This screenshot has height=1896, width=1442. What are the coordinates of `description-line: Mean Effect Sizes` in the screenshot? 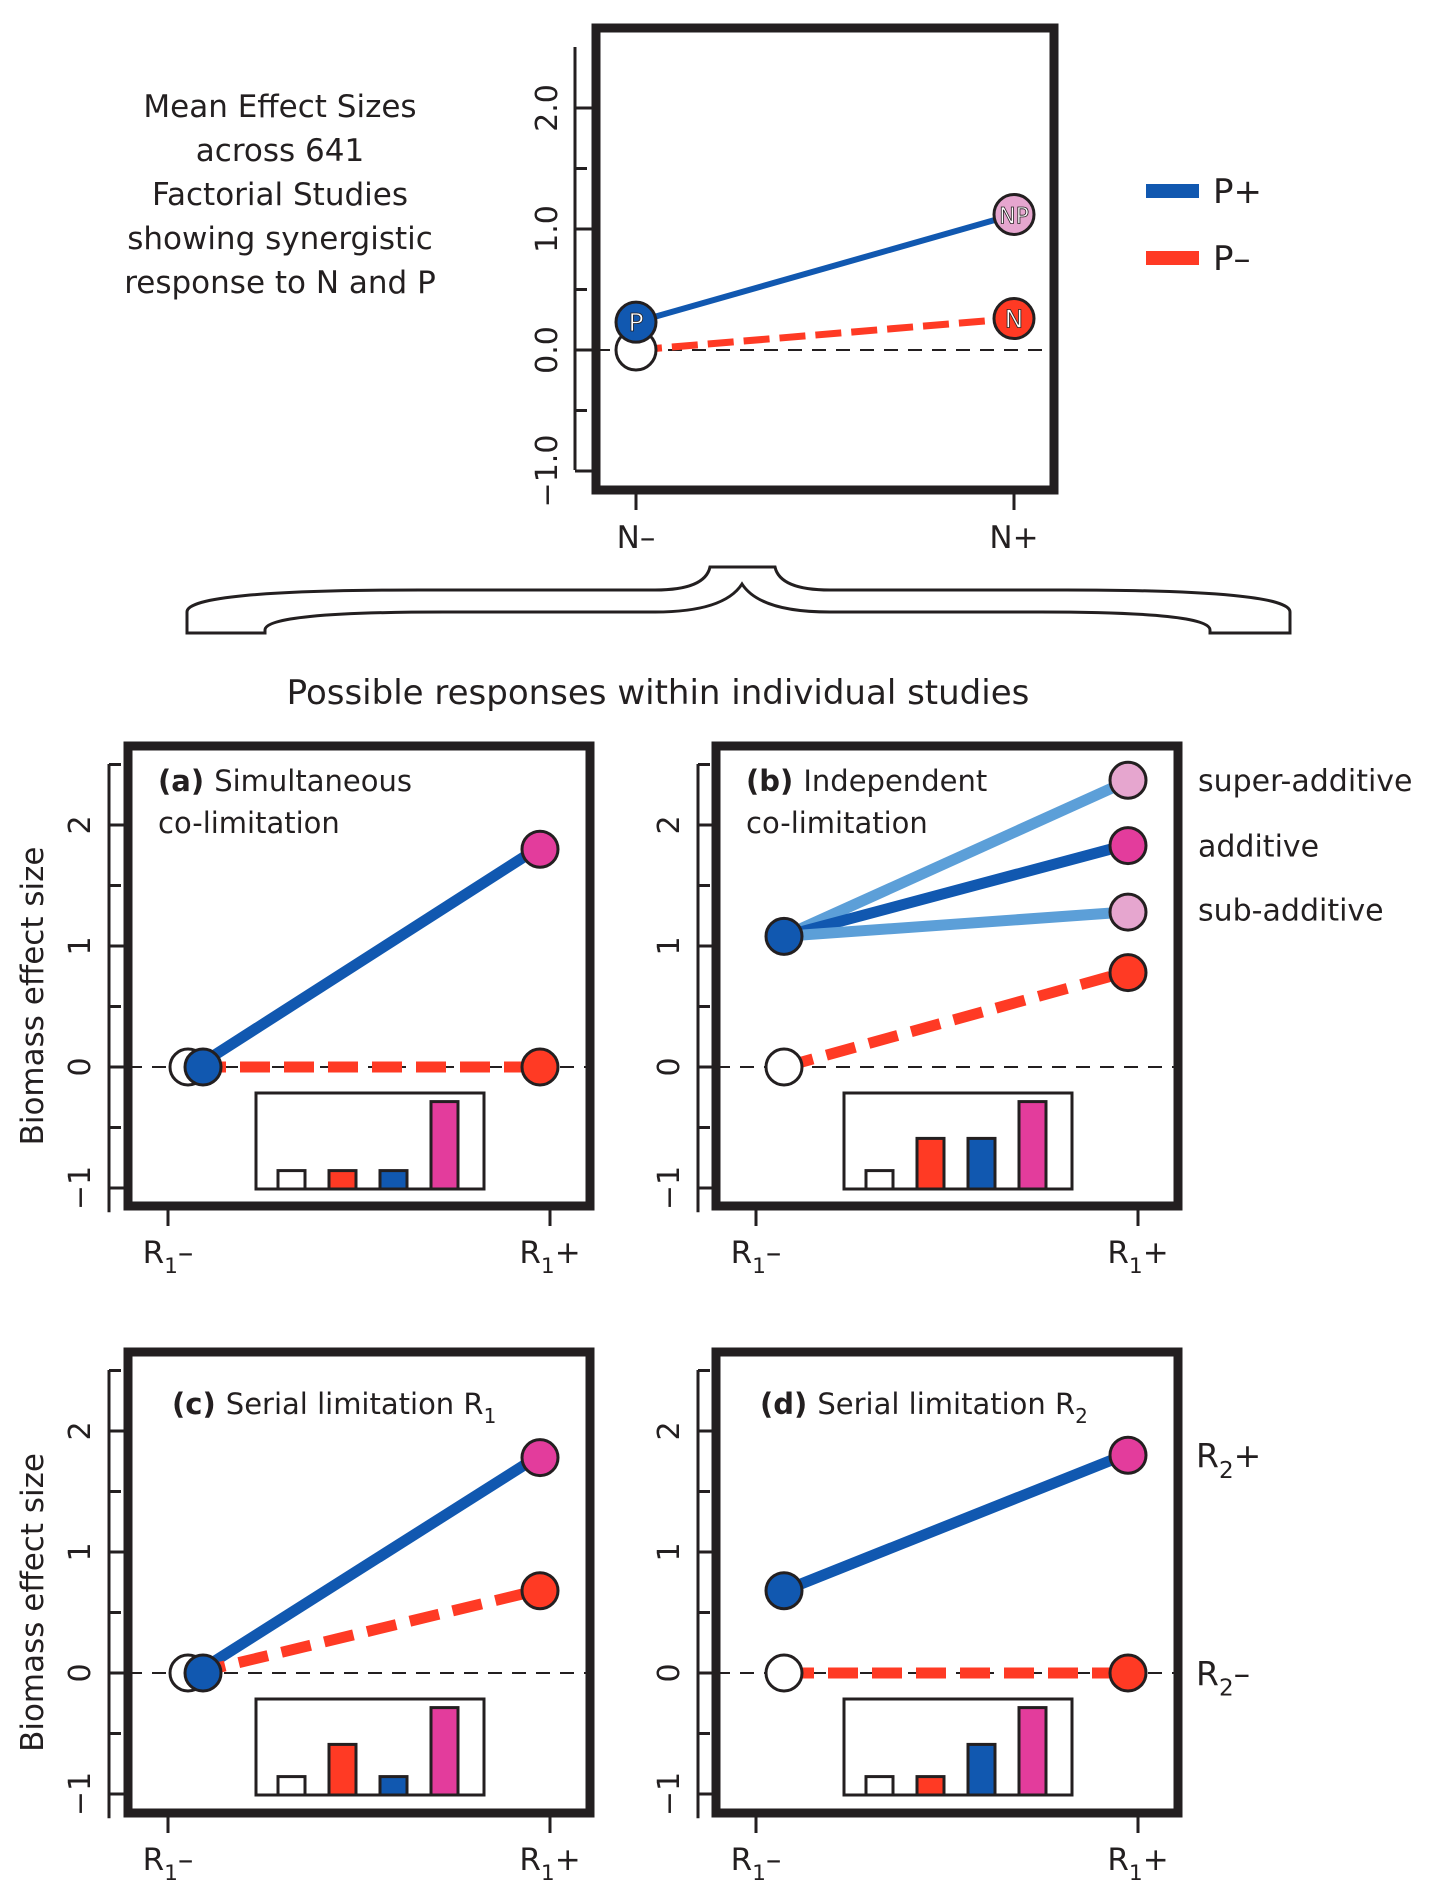 It's located at (280, 107).